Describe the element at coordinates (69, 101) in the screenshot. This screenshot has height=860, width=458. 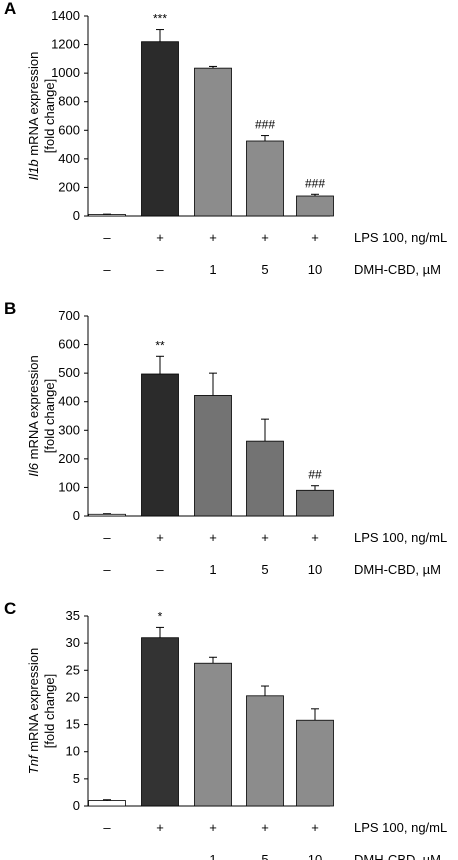
I see `y-tick-label: 800` at that location.